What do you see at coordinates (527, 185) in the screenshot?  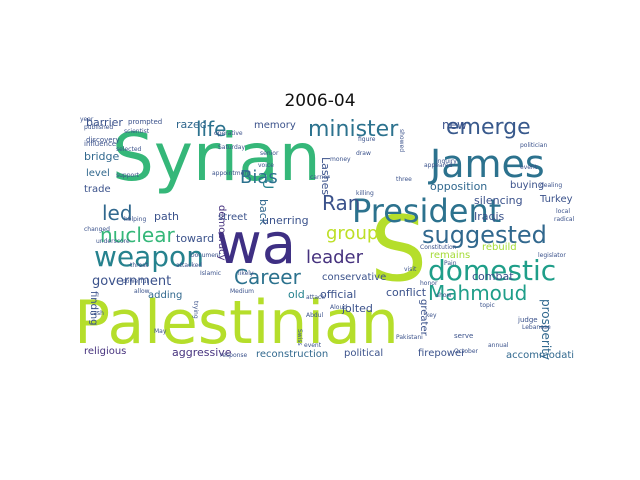 I see `cloud-word: buying` at bounding box center [527, 185].